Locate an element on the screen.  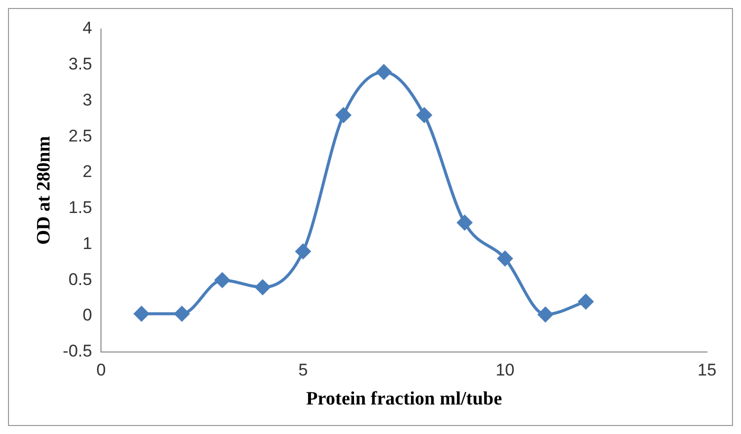
x-tick-label: 10 is located at coordinates (505, 370).